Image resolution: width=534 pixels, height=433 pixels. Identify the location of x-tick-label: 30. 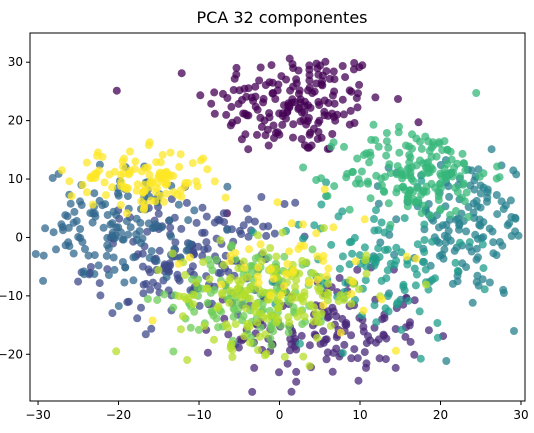
(520, 415).